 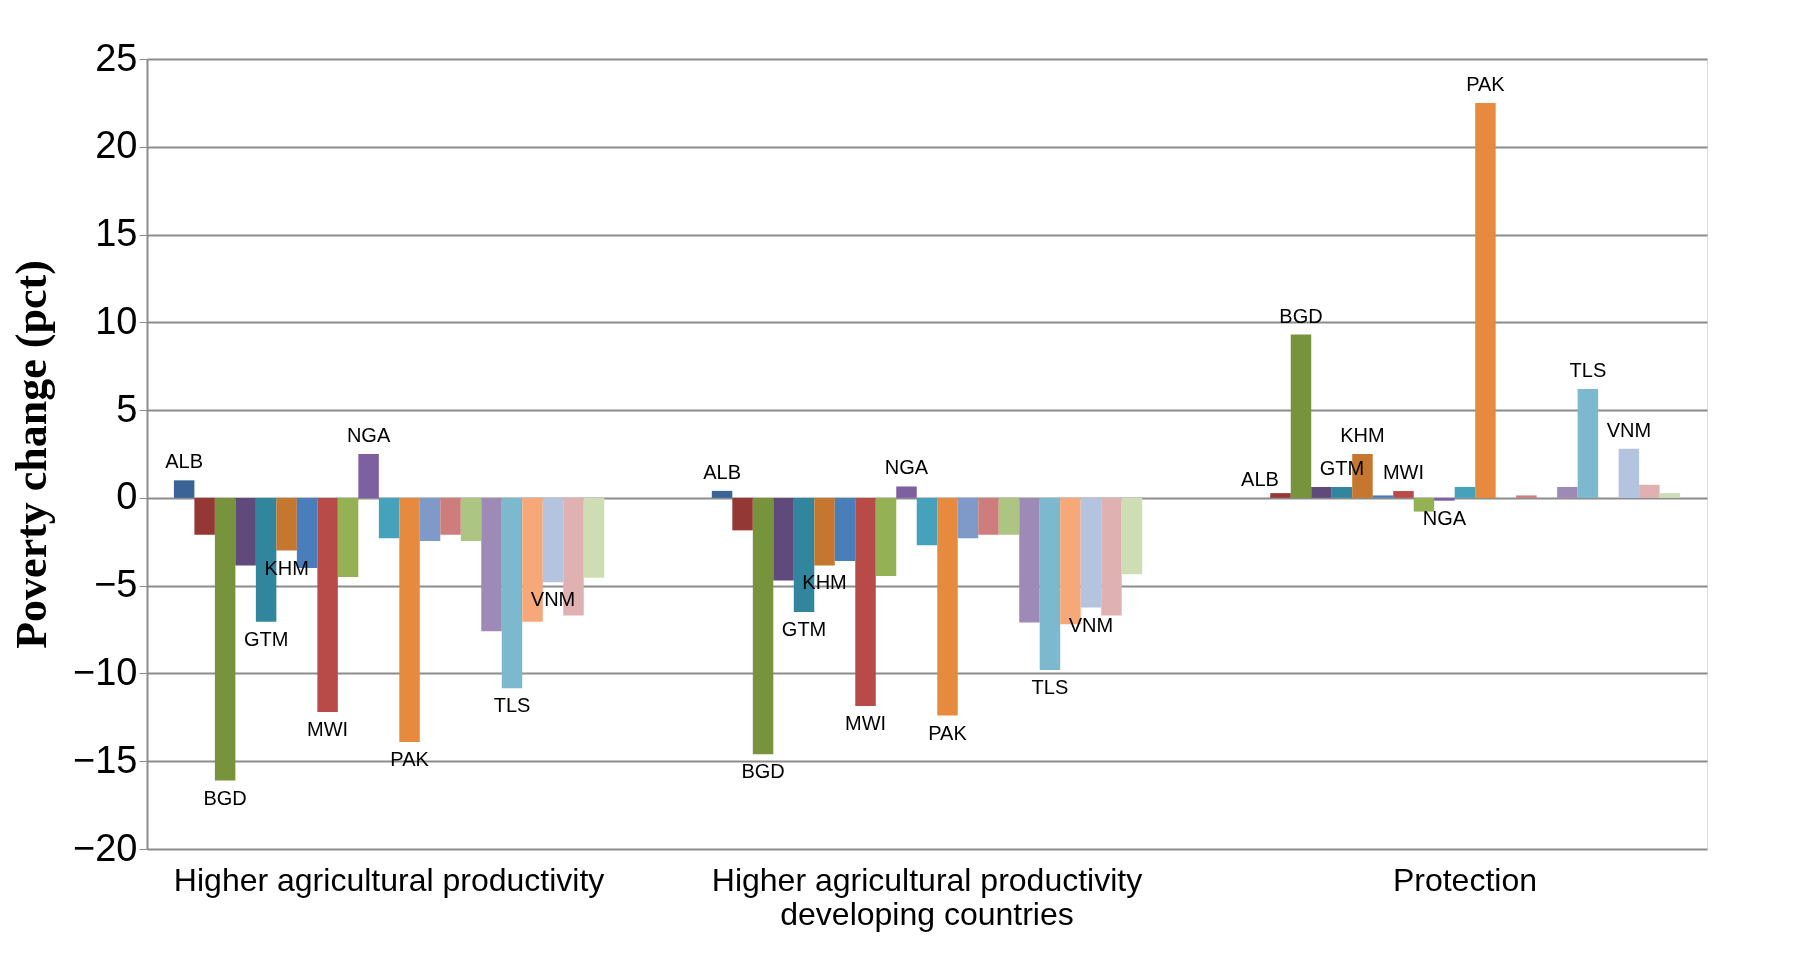 What do you see at coordinates (804, 629) in the screenshot?
I see `series-label: GTM` at bounding box center [804, 629].